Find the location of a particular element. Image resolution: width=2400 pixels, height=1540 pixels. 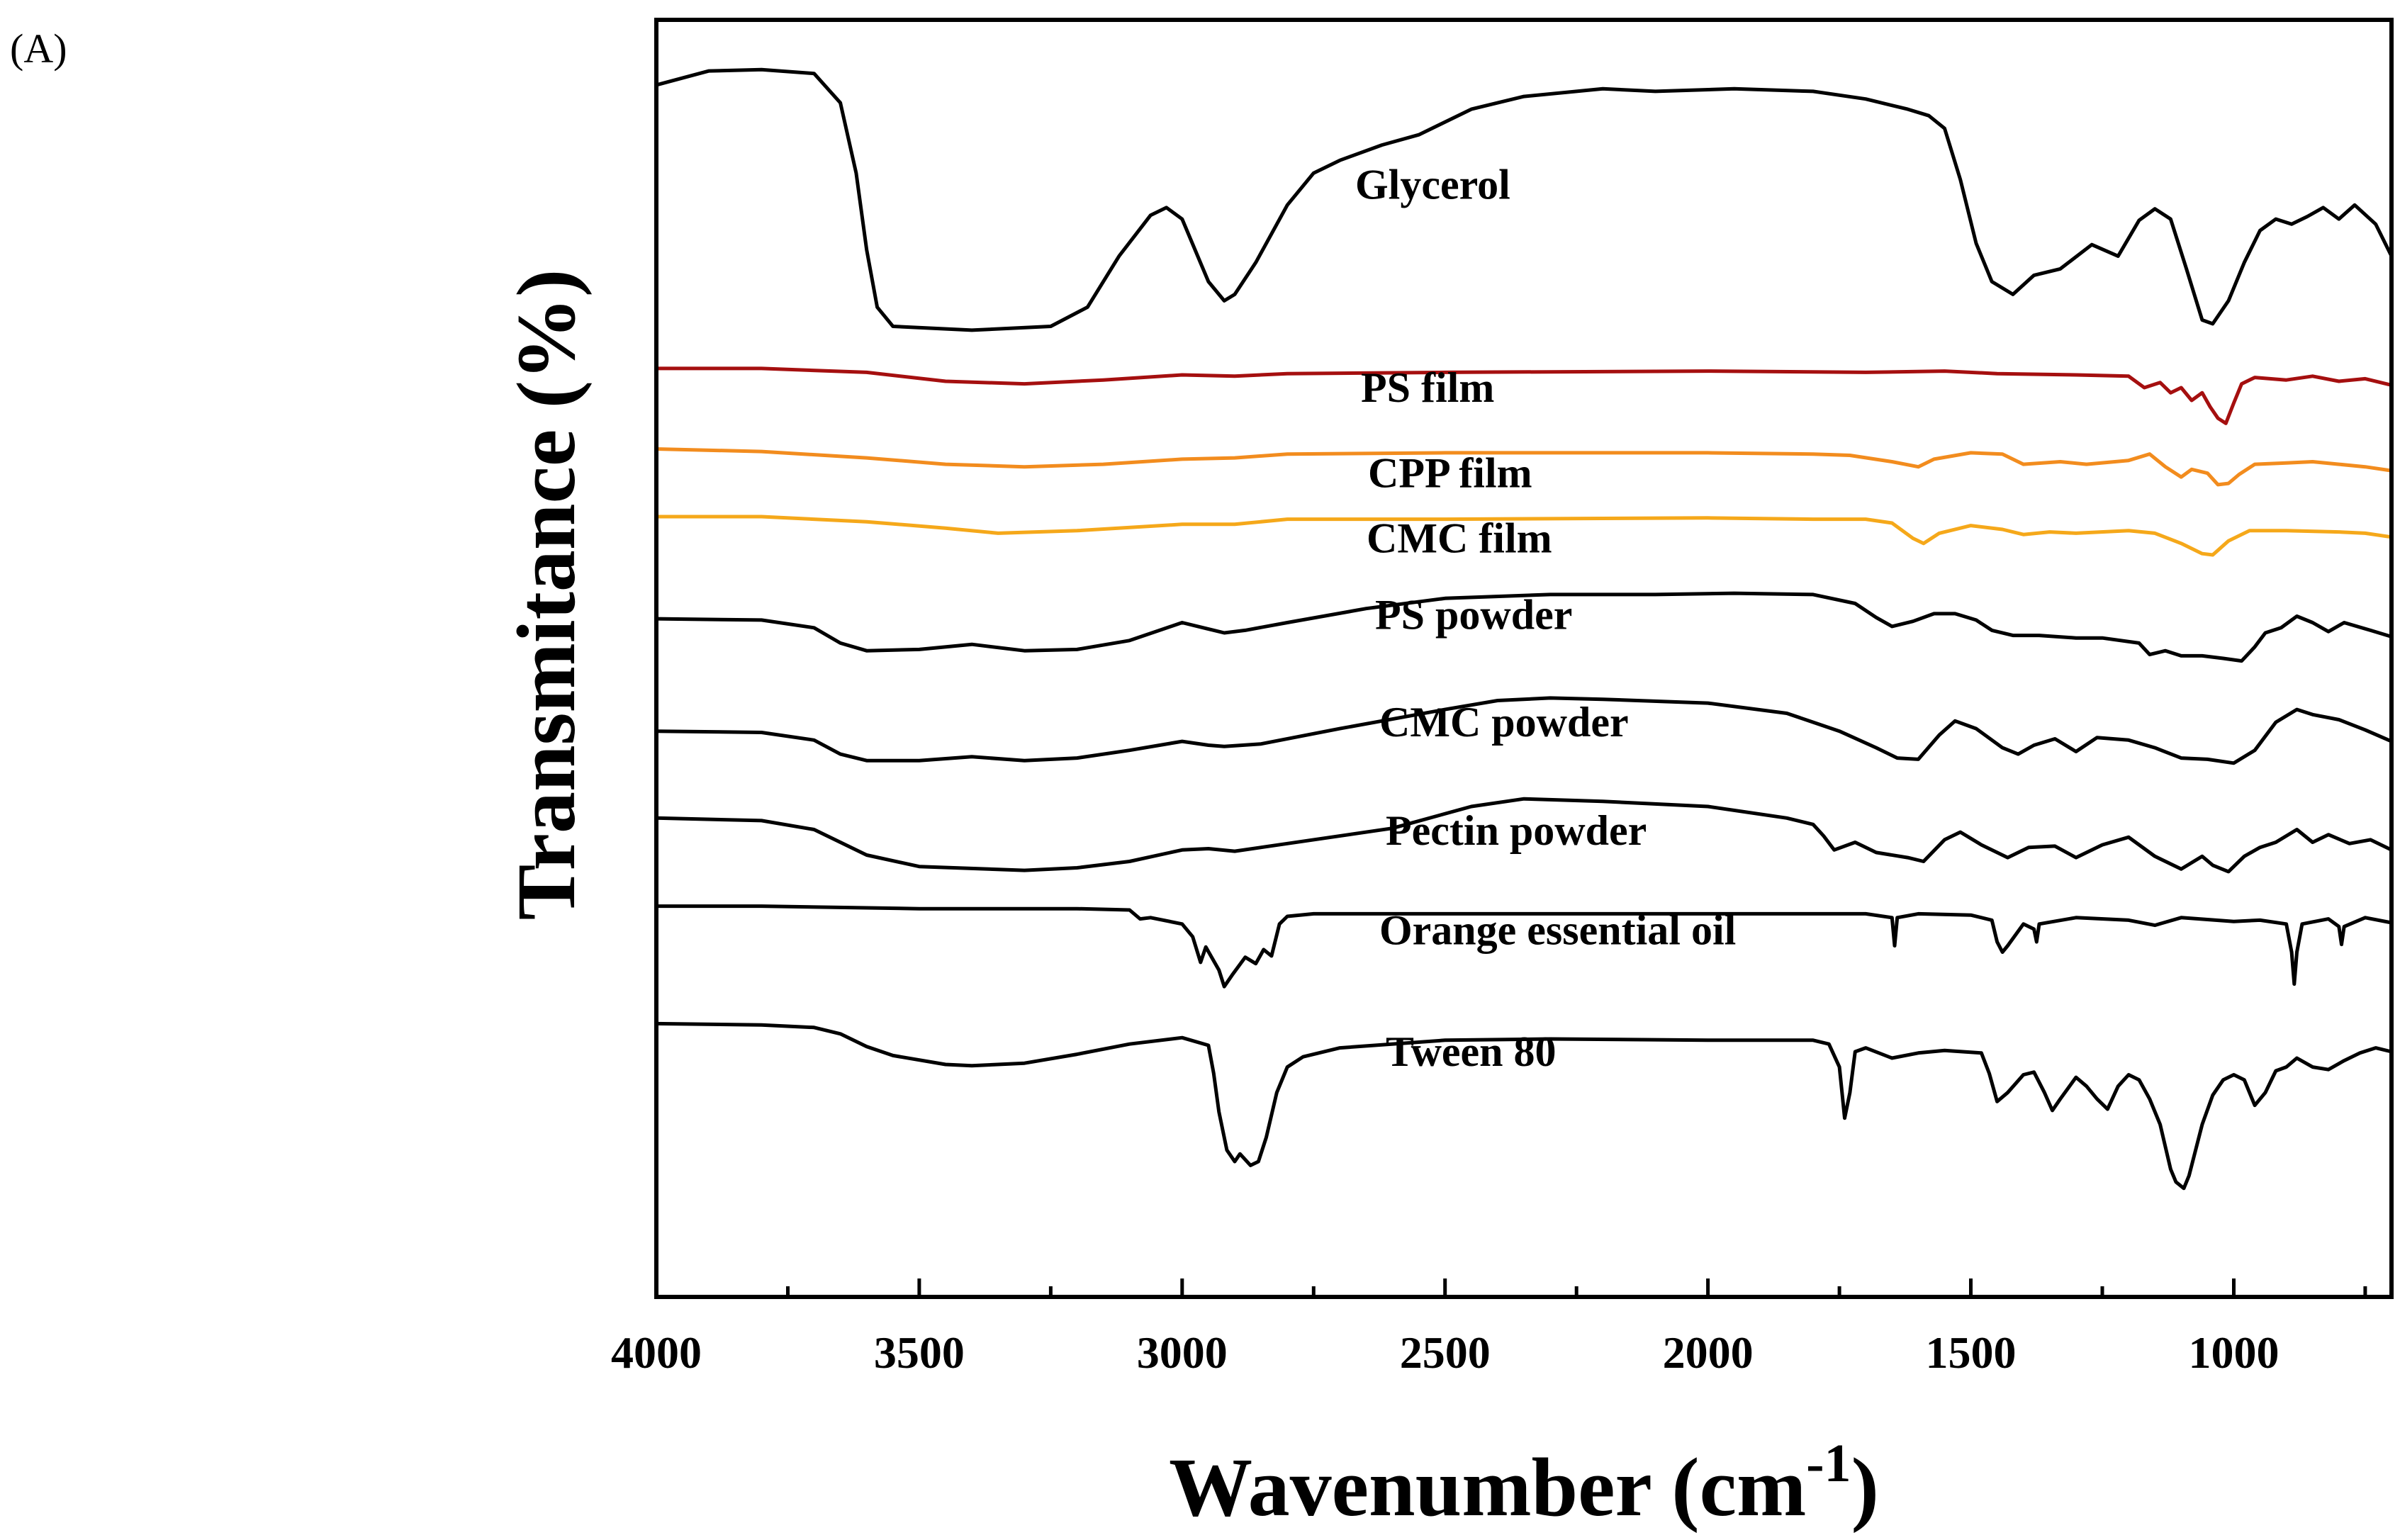

x-axis-title-main: Wavenumber (cm is located at coordinates (1488, 1487).